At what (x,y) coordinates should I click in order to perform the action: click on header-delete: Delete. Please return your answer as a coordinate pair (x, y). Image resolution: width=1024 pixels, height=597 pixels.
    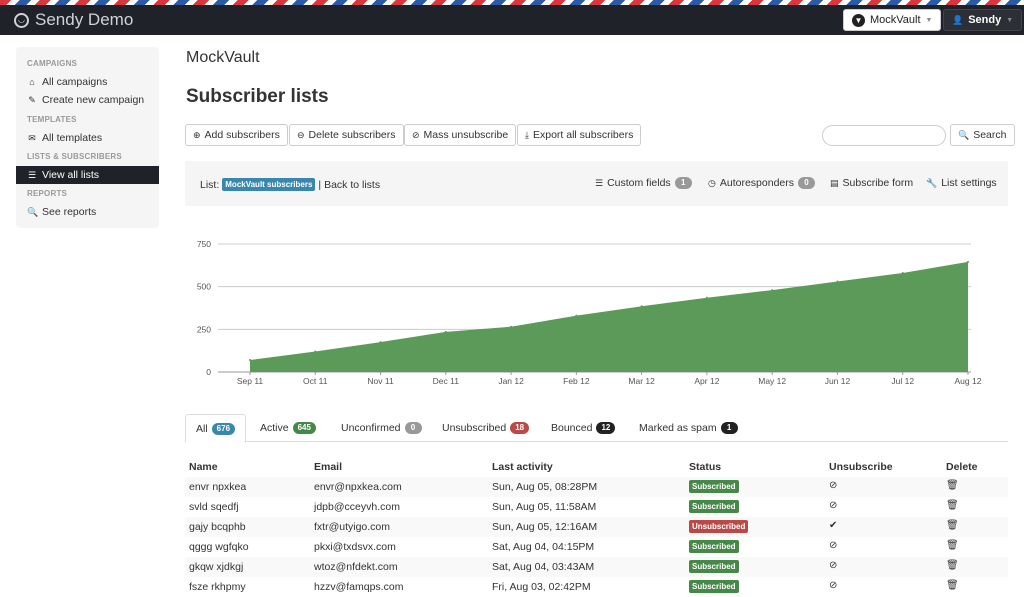
    Looking at the image, I should click on (962, 467).